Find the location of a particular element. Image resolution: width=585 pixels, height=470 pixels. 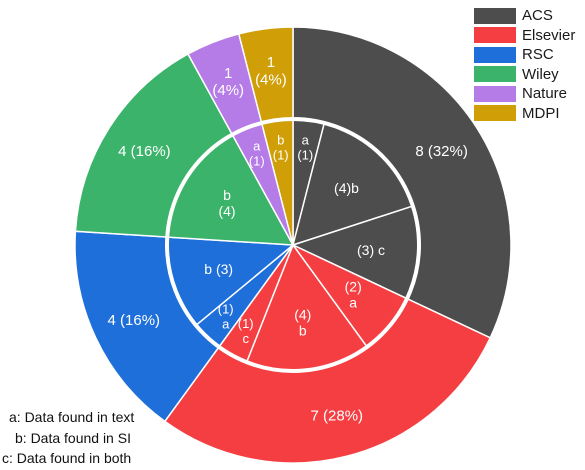

inner-label-acs-c: (3) c is located at coordinates (371, 250).